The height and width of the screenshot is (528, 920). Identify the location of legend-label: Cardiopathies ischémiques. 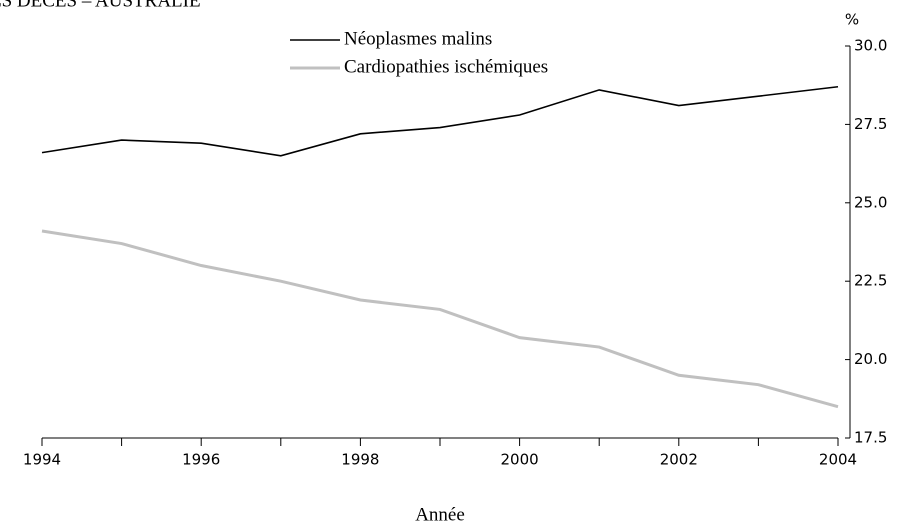
(446, 66).